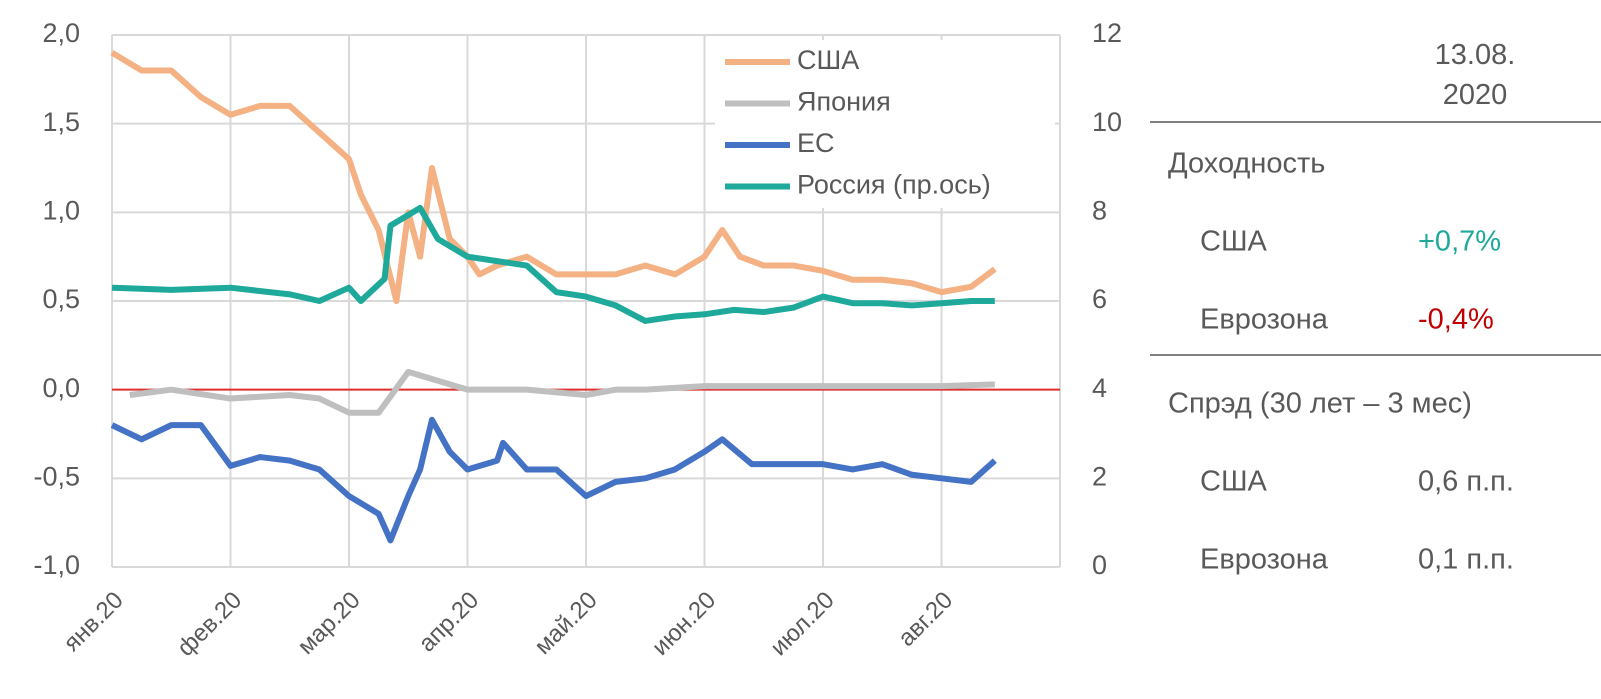 Image resolution: width=1601 pixels, height=699 pixels. I want to click on row-value: -0,4%, so click(1456, 320).